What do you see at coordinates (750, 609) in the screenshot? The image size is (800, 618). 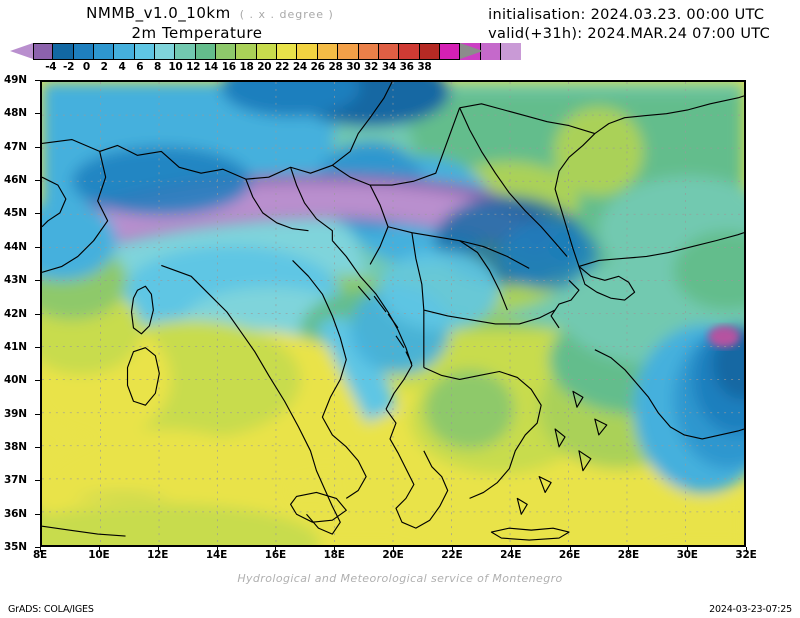 I see `generation-timestamp: 2024-03-23-07:25` at bounding box center [750, 609].